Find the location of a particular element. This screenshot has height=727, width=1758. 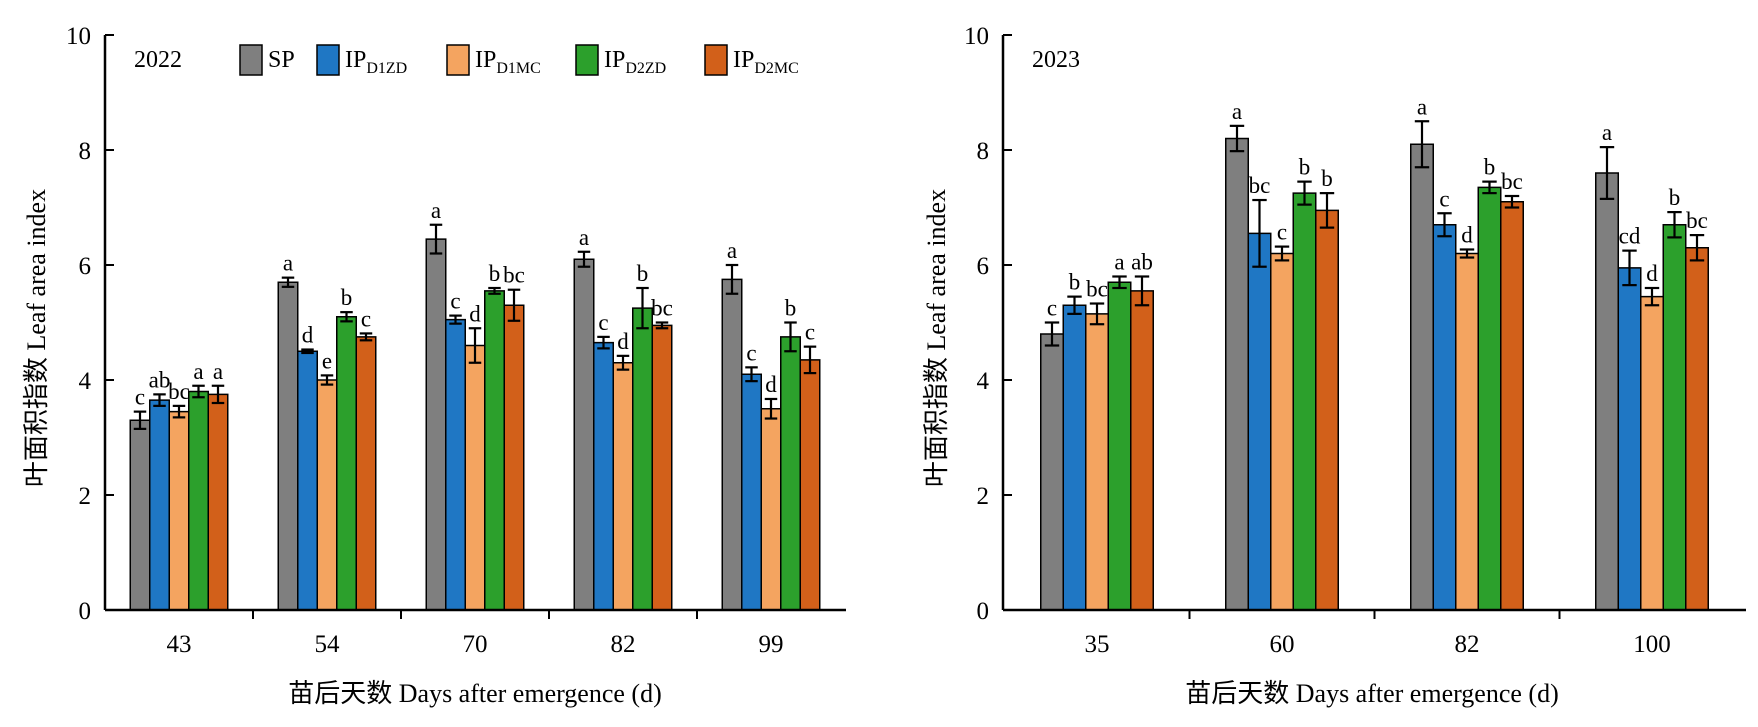

panel-label: 2022 is located at coordinates (158, 60).